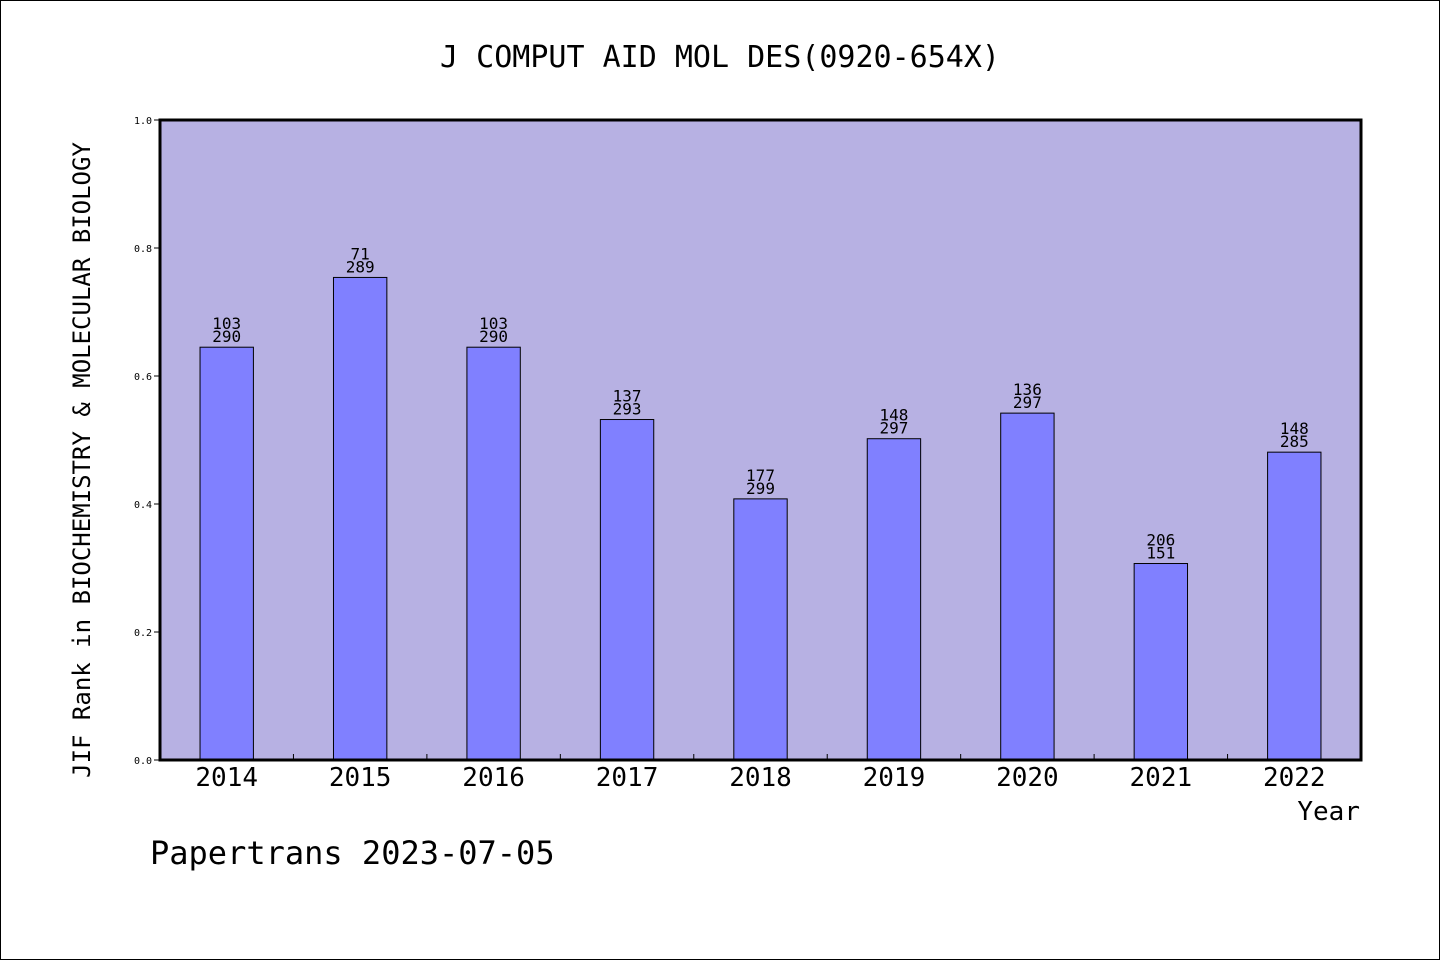 The height and width of the screenshot is (960, 1440). What do you see at coordinates (893, 428) in the screenshot?
I see `bar-label-total-2019: 297` at bounding box center [893, 428].